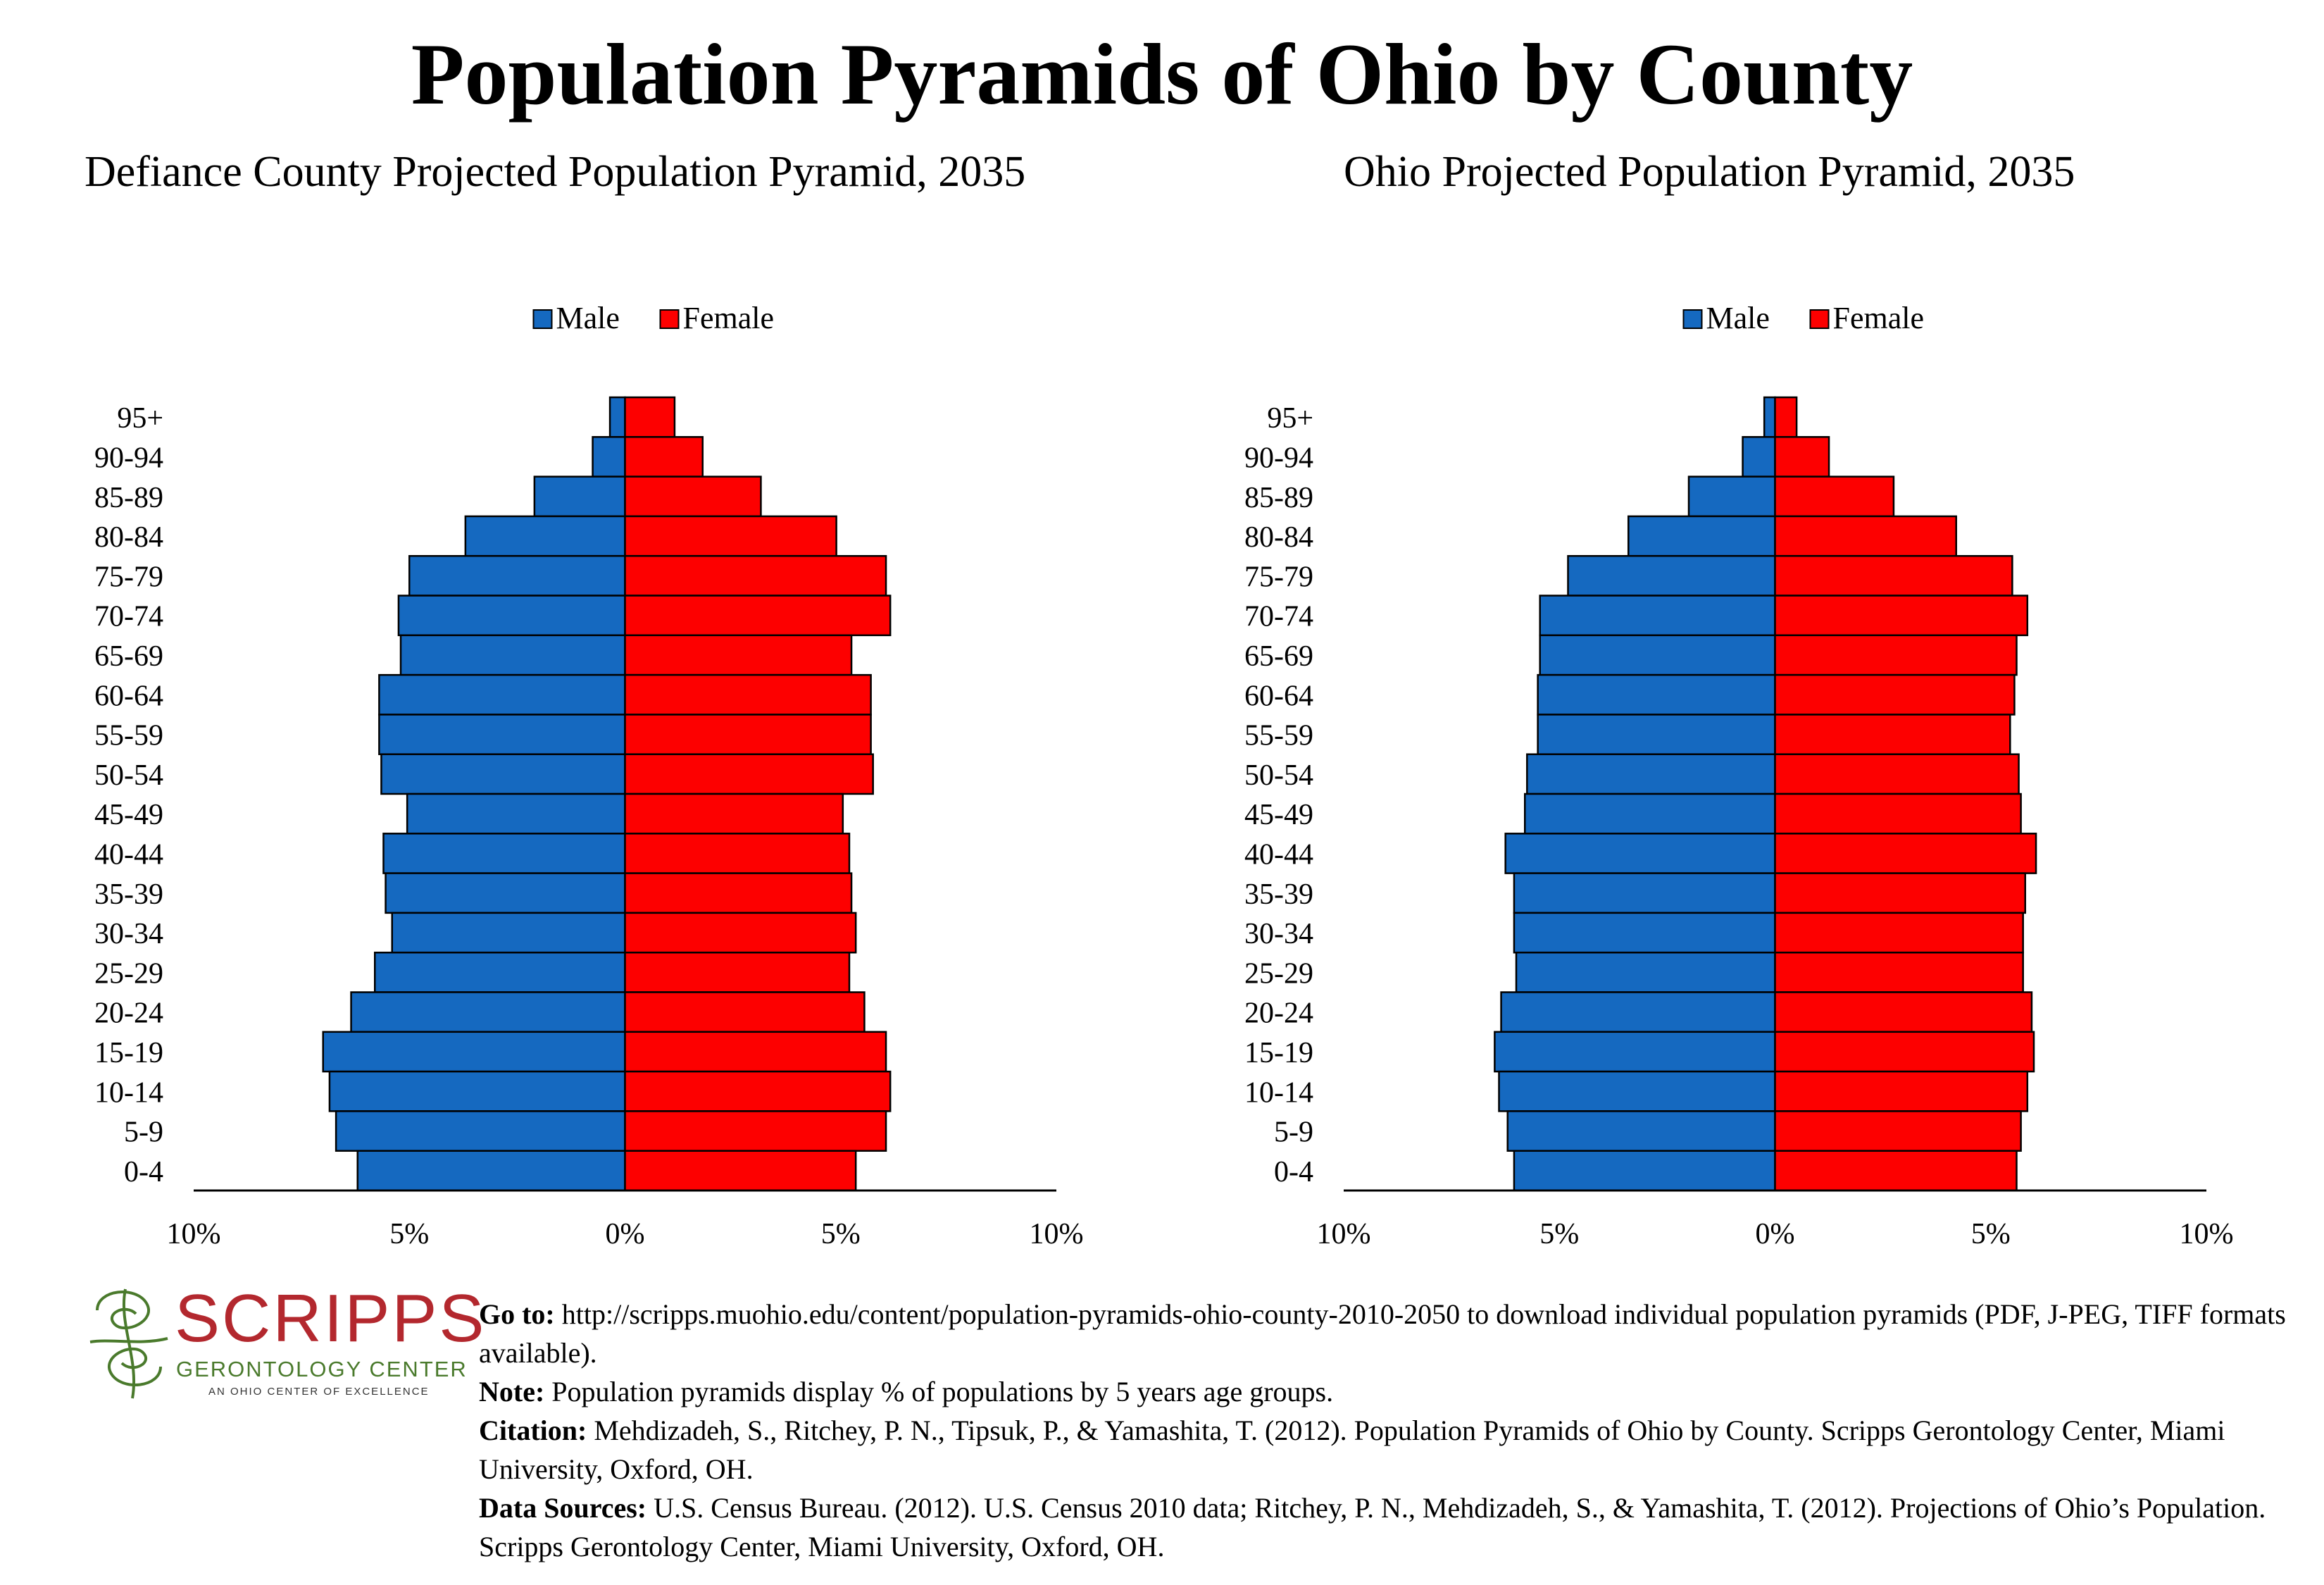 Image resolution: width=2324 pixels, height=1585 pixels. What do you see at coordinates (1162, 74) in the screenshot?
I see `page-title: Population Pyramids of Ohio by County` at bounding box center [1162, 74].